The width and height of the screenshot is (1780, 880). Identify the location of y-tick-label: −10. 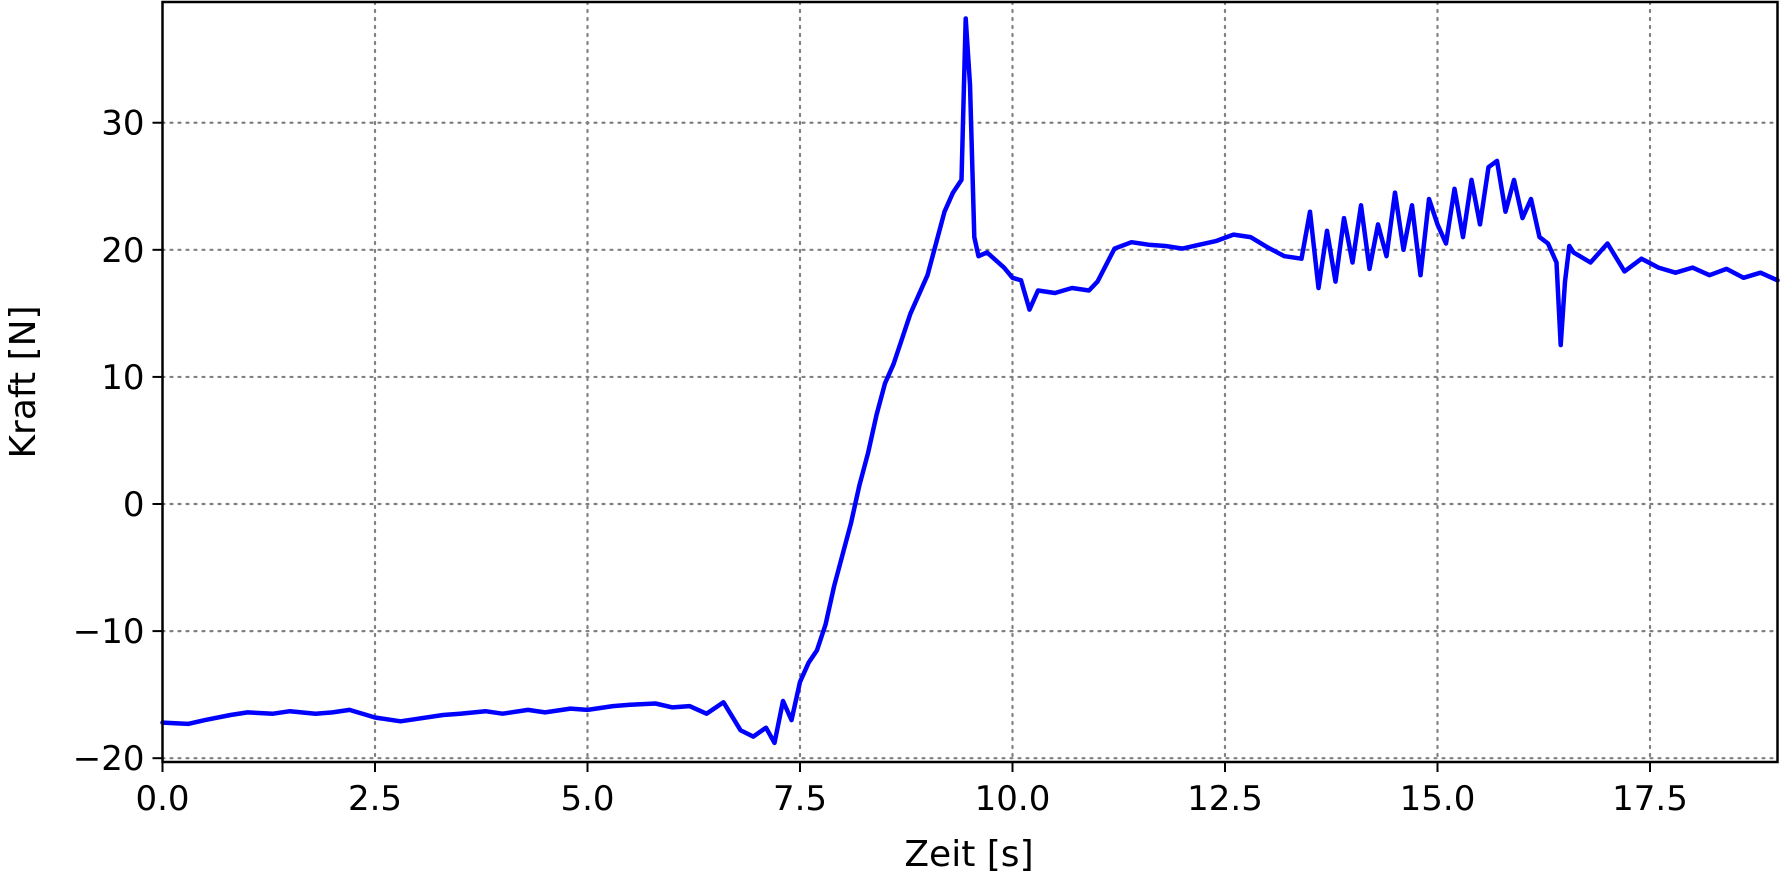
(109, 632).